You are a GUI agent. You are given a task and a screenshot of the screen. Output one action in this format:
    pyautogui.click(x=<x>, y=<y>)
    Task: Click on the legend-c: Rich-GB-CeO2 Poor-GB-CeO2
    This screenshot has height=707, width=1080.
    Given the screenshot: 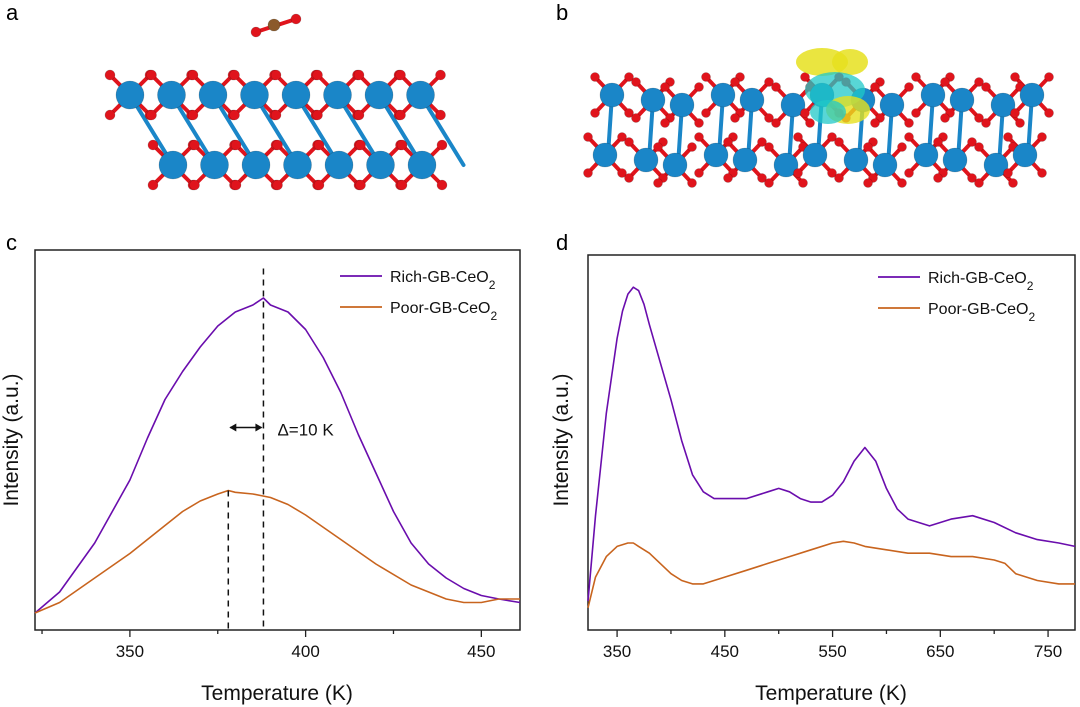 What is the action you would take?
    pyautogui.click(x=418, y=296)
    